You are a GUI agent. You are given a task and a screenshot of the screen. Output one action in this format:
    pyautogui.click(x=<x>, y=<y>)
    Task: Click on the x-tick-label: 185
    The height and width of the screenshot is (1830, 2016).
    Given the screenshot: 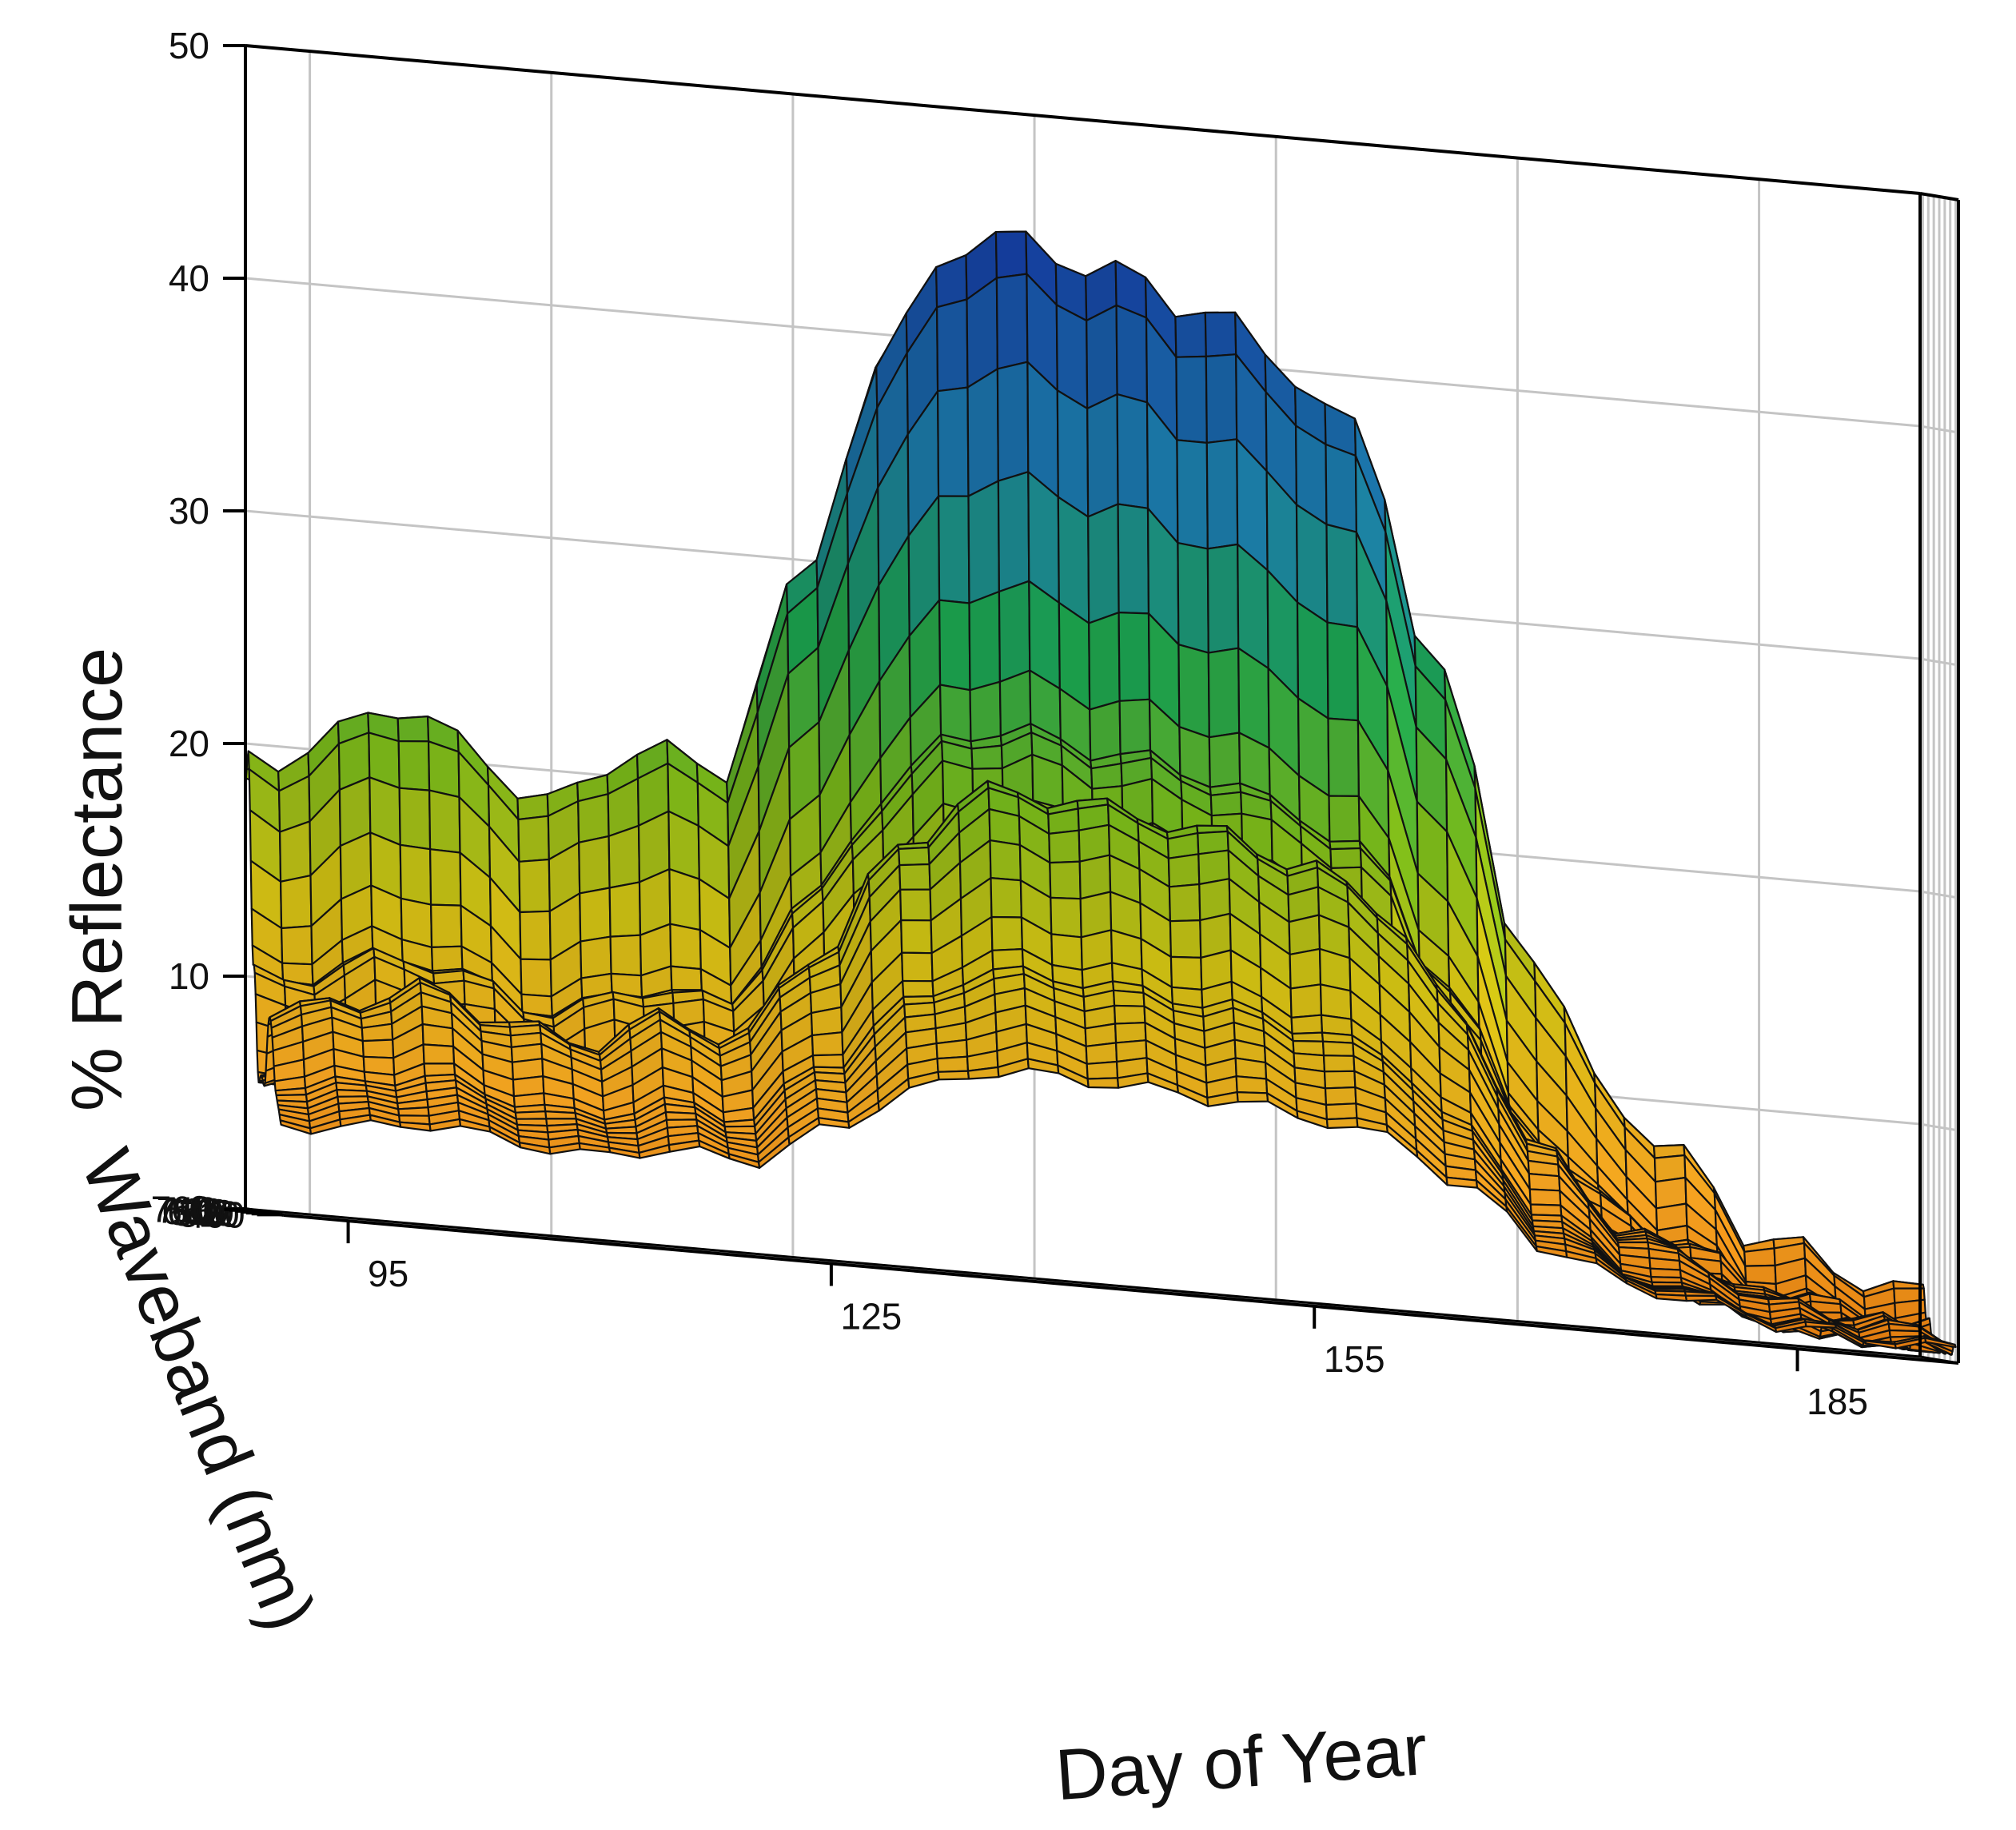 What is the action you would take?
    pyautogui.click(x=1837, y=1401)
    